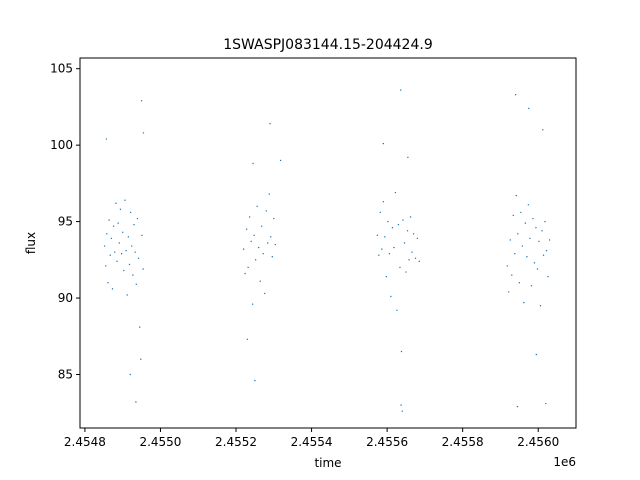 This screenshot has width=640, height=480. Describe the element at coordinates (236, 442) in the screenshot. I see `x-tick-label: 2.4552` at that location.